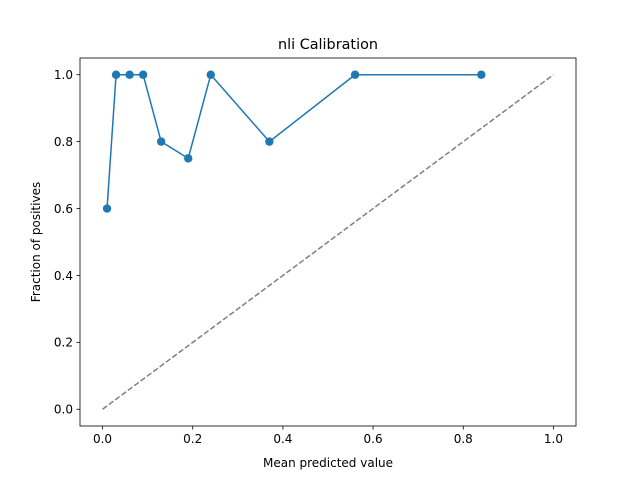 This screenshot has width=640, height=480. What do you see at coordinates (63, 276) in the screenshot?
I see `y-tick-label: 0.4` at bounding box center [63, 276].